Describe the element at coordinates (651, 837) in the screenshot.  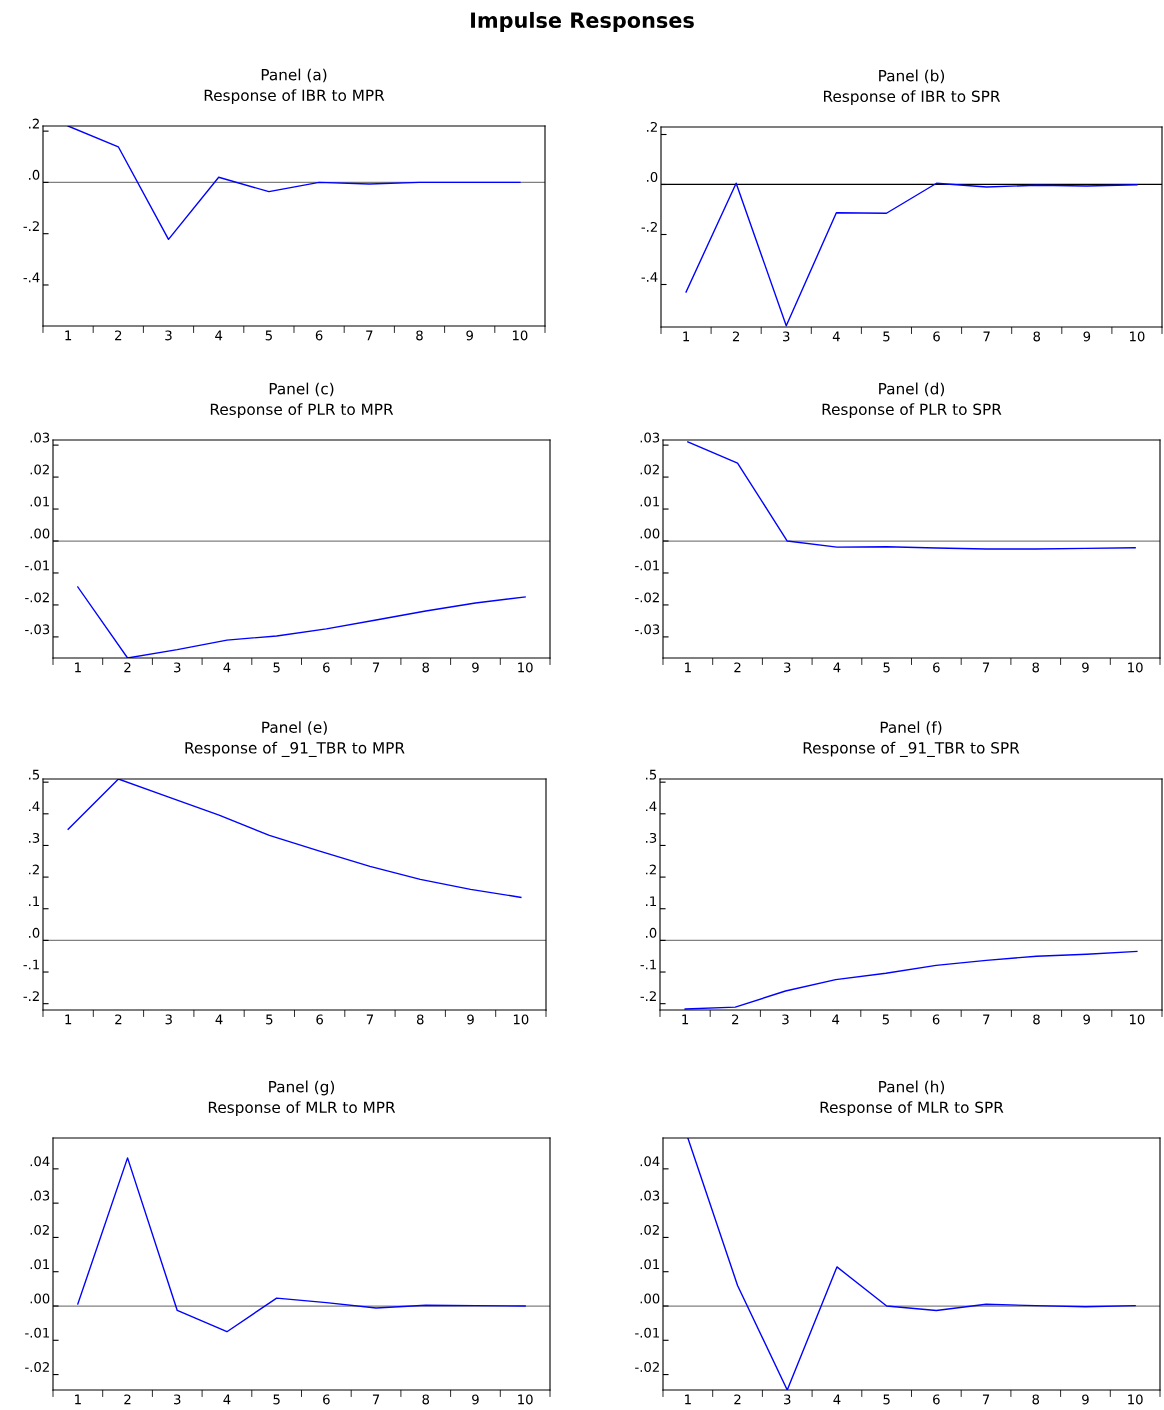
I see `y-tick-label: .3` at that location.